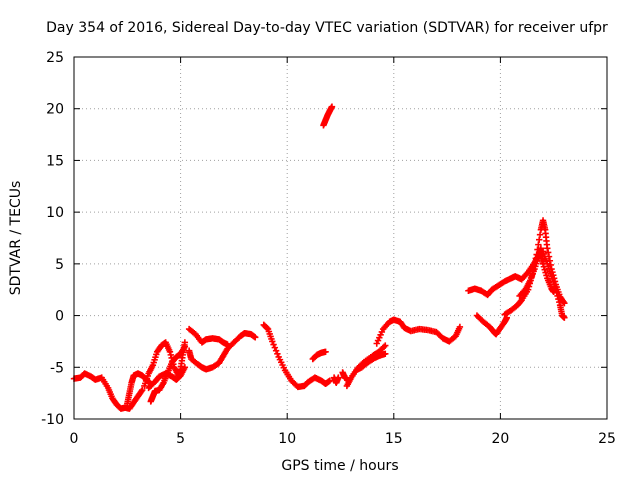 The width and height of the screenshot is (640, 480). What do you see at coordinates (339, 466) in the screenshot?
I see `x-axis-label: GPS time / hours` at bounding box center [339, 466].